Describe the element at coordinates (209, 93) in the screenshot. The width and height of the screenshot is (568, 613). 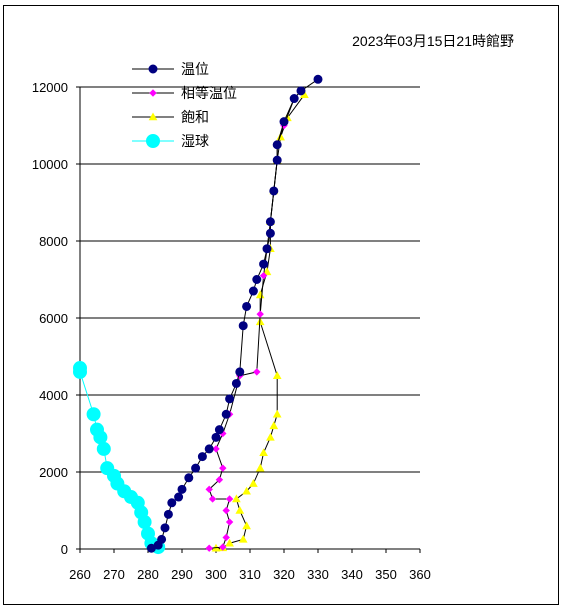
I see `legend-label: 相等温位` at that location.